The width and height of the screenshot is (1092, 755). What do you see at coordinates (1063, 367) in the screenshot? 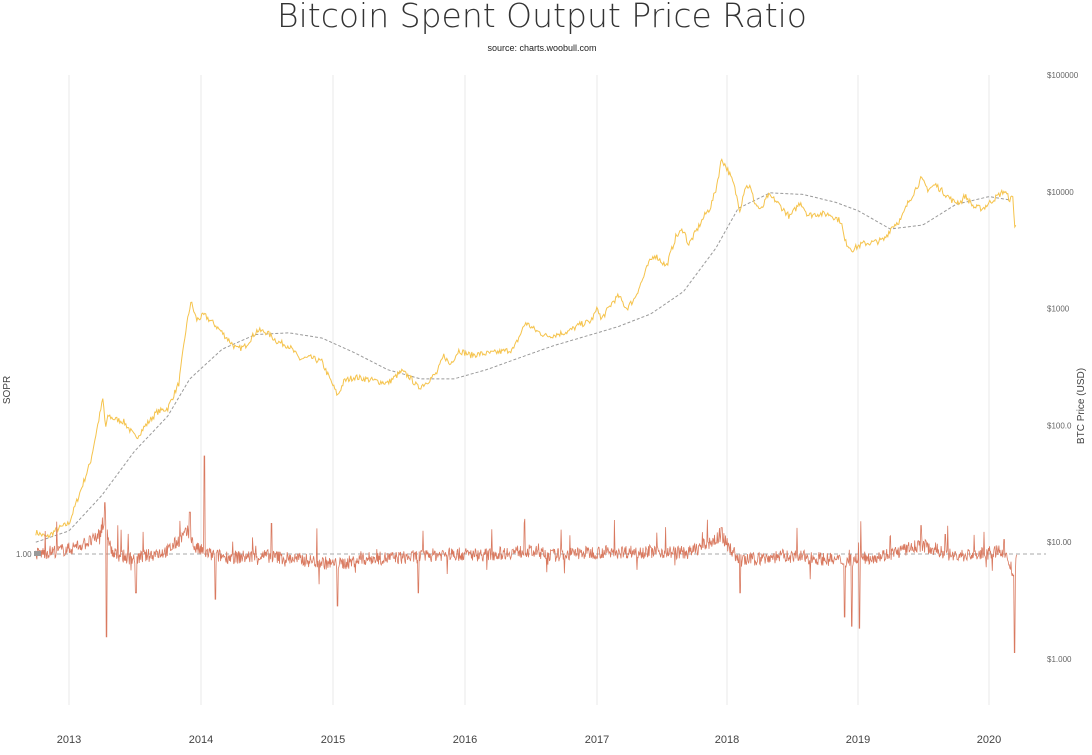
I see `right-axis-ticks: $100000 $10000 $1000 $100.0 $10.00 $1.000` at bounding box center [1063, 367].